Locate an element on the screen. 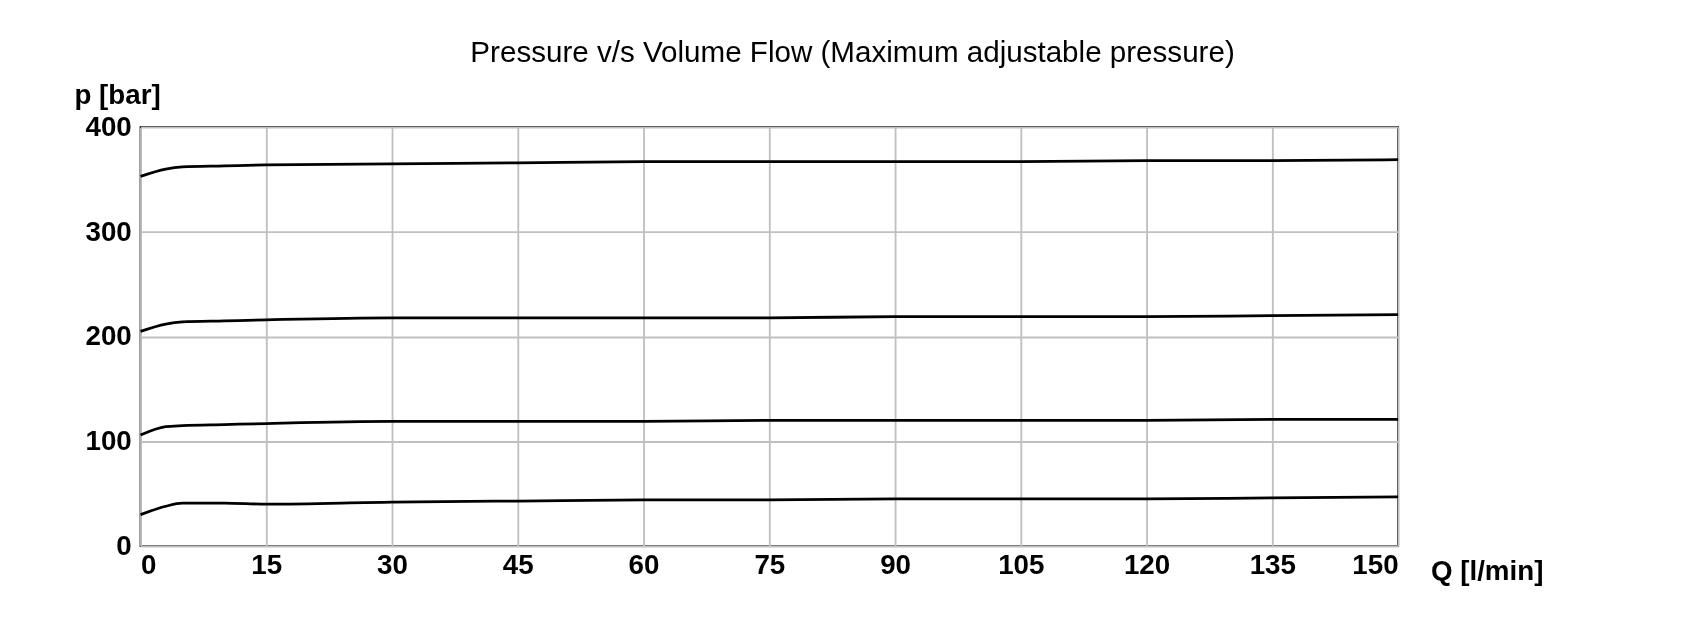 The image size is (1682, 617). y-tick-label: 300 is located at coordinates (108, 231).